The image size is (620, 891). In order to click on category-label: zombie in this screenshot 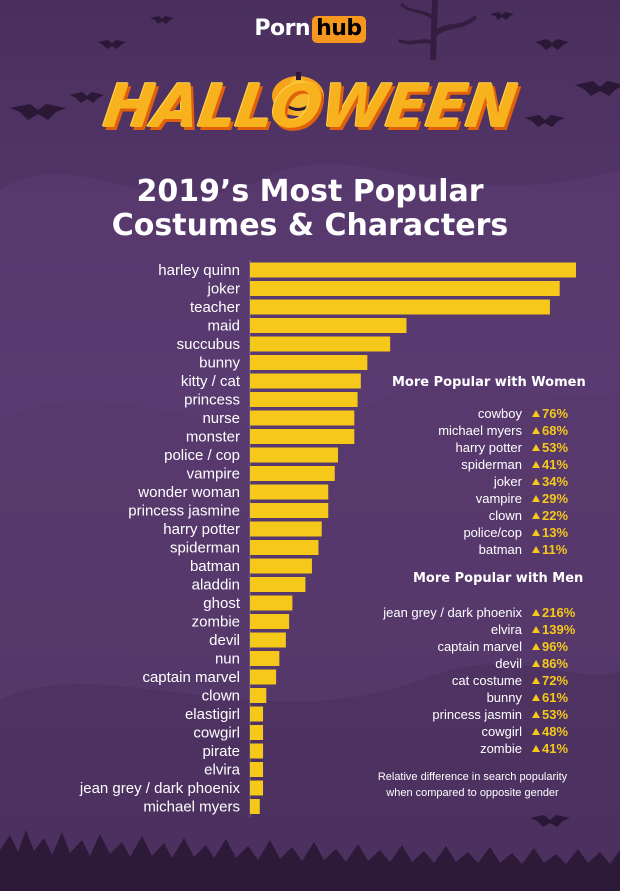, I will do `click(216, 622)`.